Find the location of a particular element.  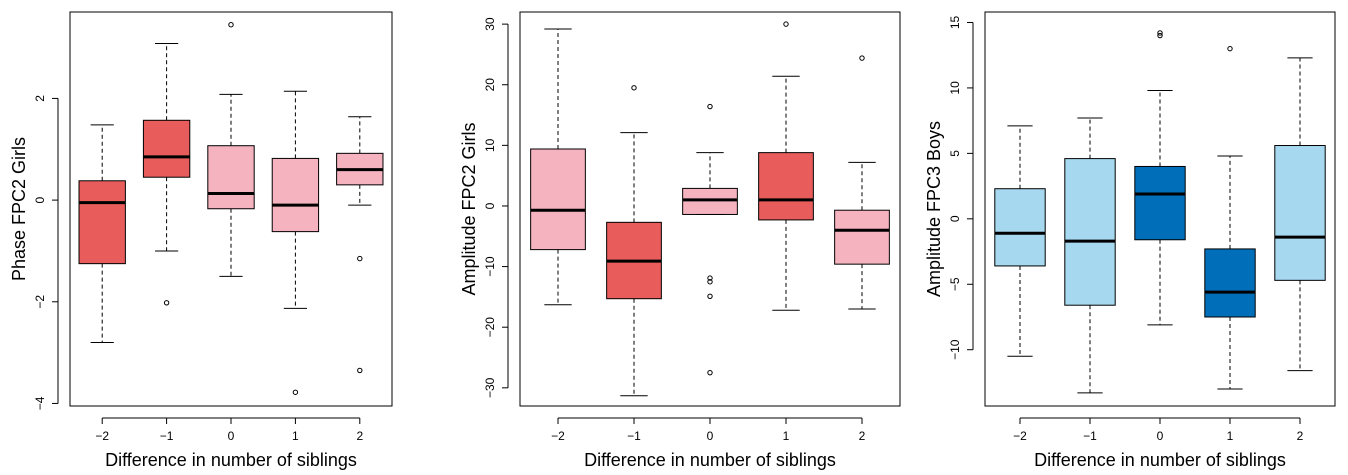

y-tick-label: −4 is located at coordinates (40, 403).